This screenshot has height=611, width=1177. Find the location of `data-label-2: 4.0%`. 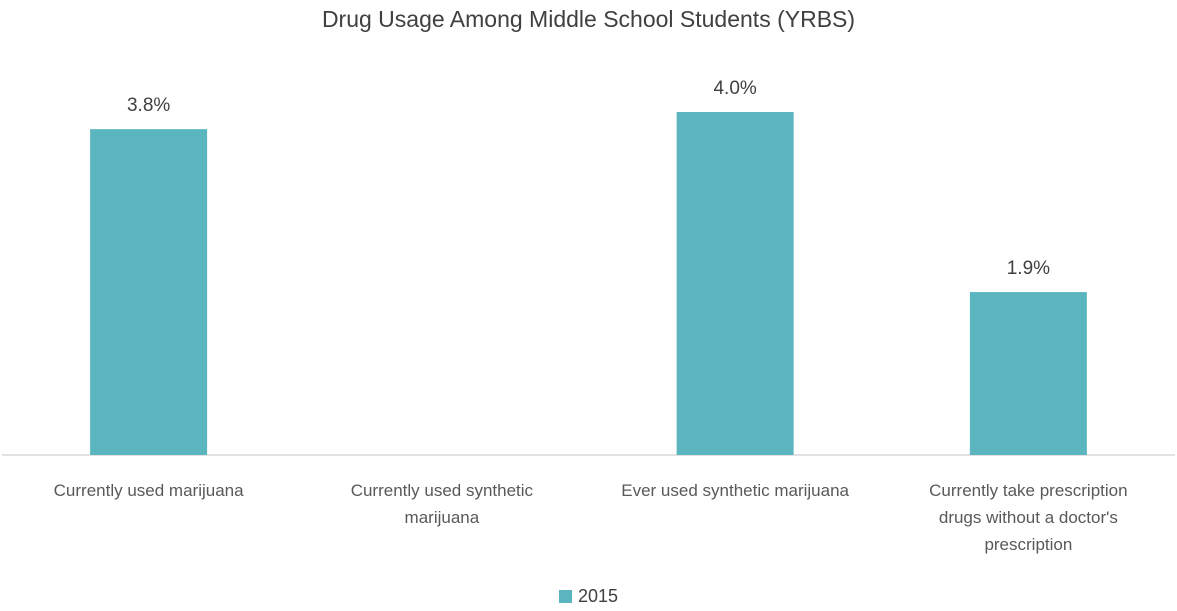

data-label-2: 4.0% is located at coordinates (734, 88).